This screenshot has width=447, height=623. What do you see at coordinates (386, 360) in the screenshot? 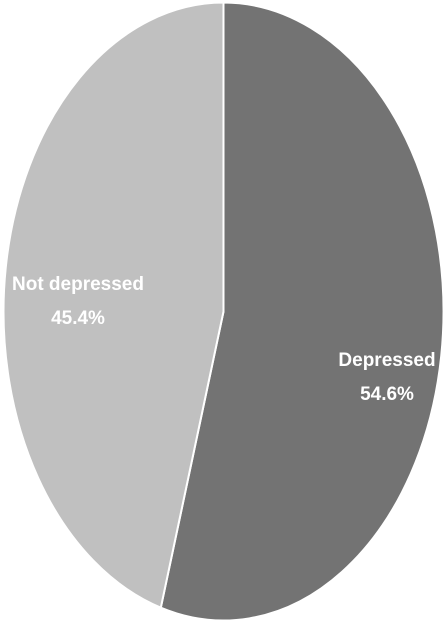
I see `slice-label-depressed: Depressed` at bounding box center [386, 360].